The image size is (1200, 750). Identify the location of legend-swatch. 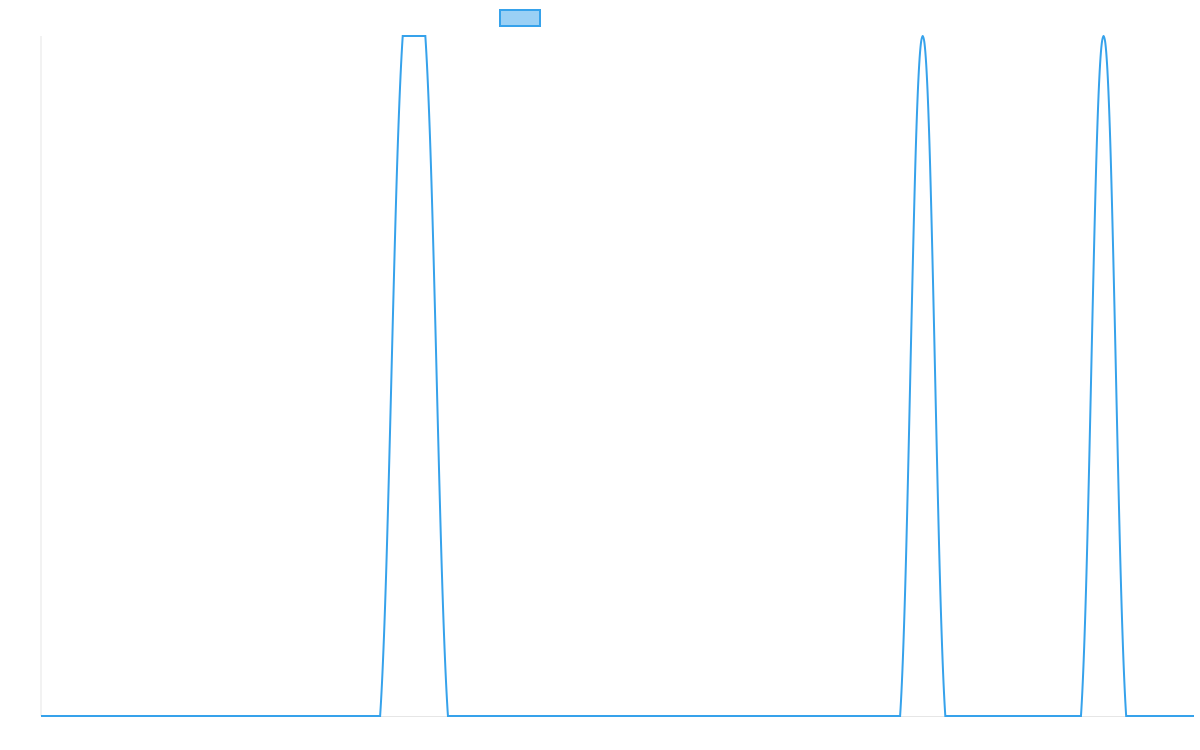
(520, 18).